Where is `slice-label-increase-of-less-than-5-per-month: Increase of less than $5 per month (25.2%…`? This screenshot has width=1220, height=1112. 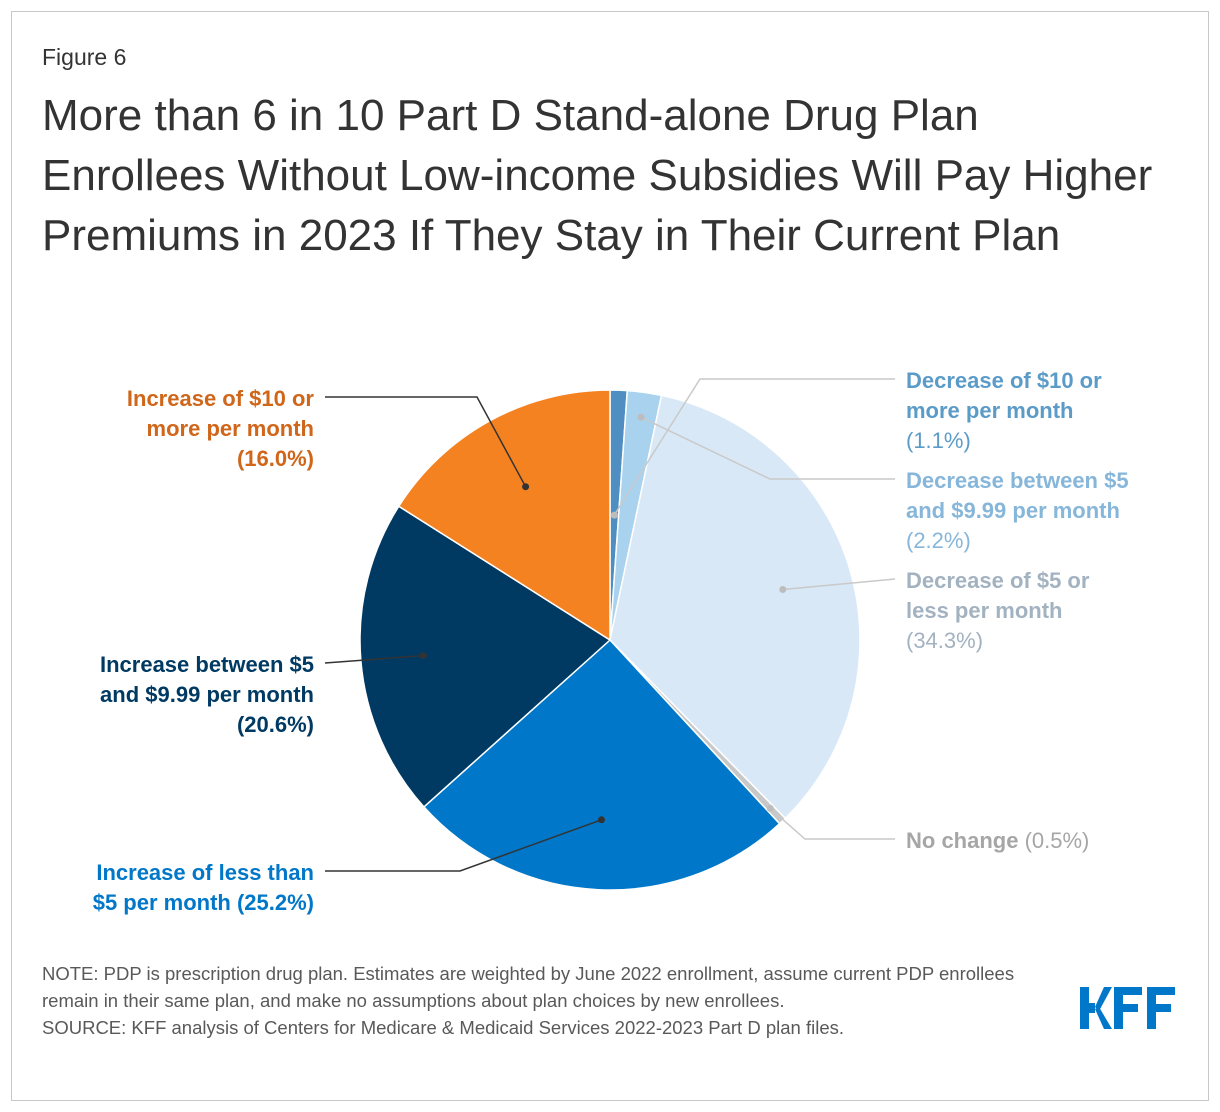 slice-label-increase-of-less-than-5-per-month: Increase of less than $5 per month (25.2%… is located at coordinates (203, 887).